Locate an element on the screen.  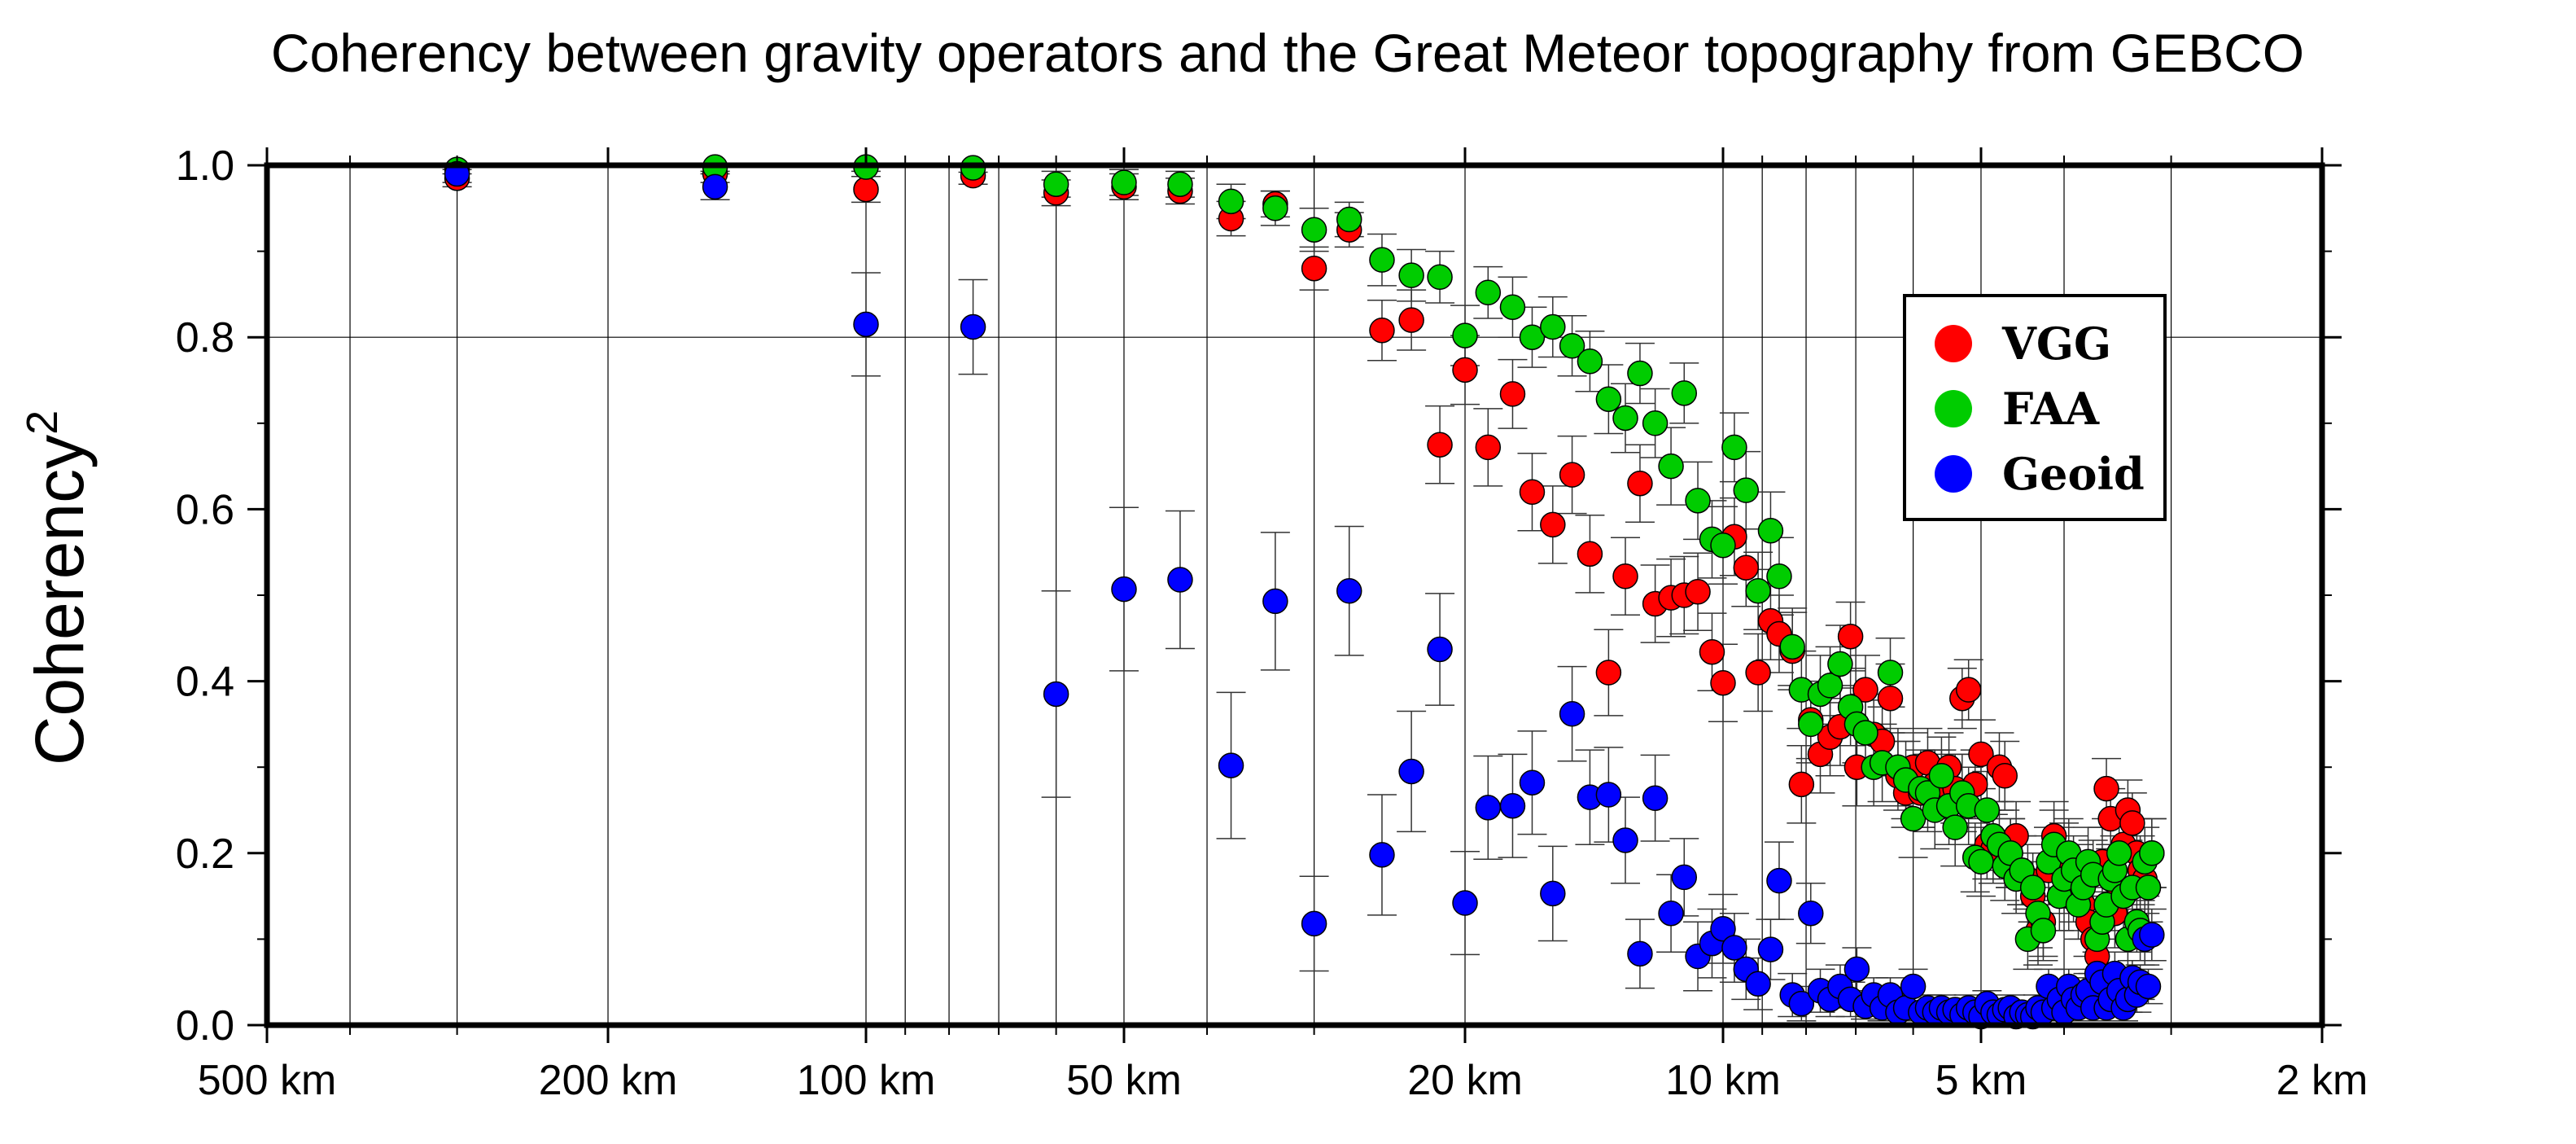
y-axis-label-superscript: 2 is located at coordinates (42, 423).